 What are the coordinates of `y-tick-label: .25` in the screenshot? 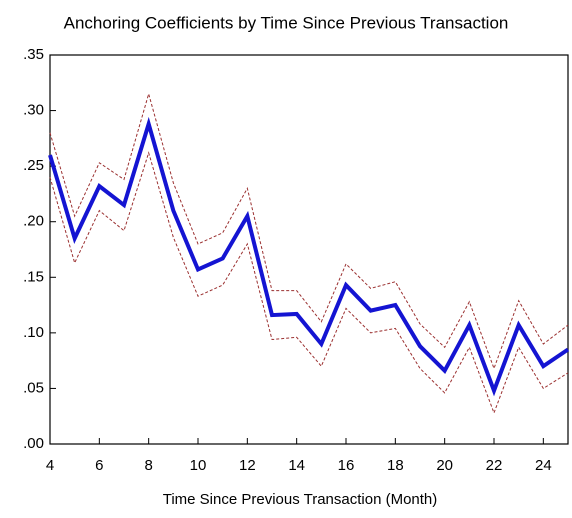 It's located at (33, 165).